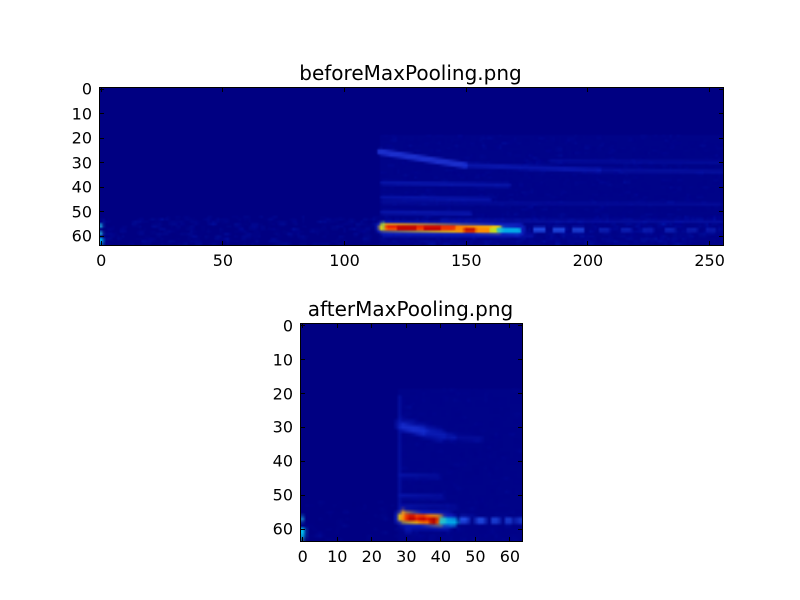  I want to click on x-tick-label: 20, so click(371, 556).